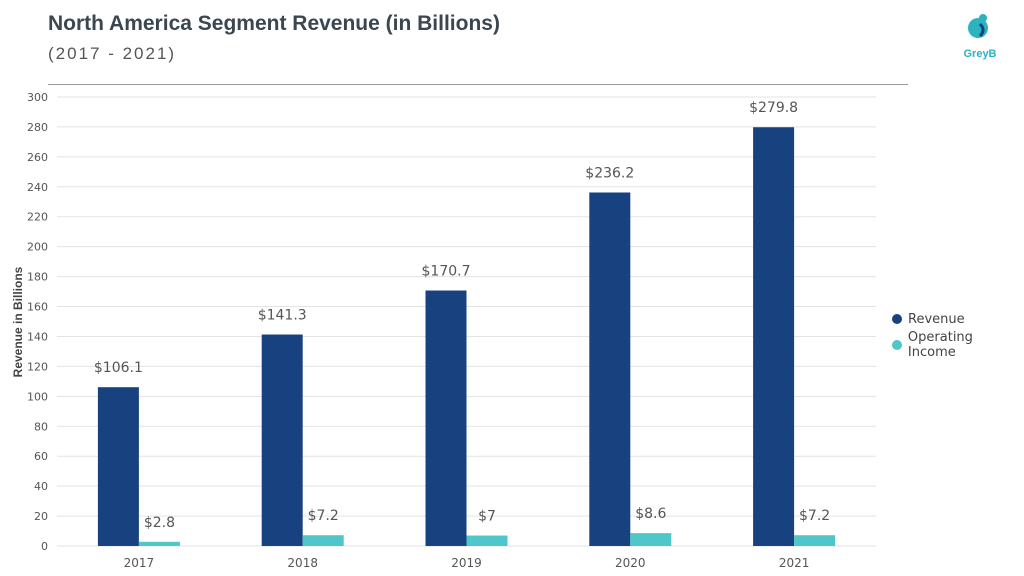  Describe the element at coordinates (978, 26) in the screenshot. I see `greyb-logo-icon` at that location.